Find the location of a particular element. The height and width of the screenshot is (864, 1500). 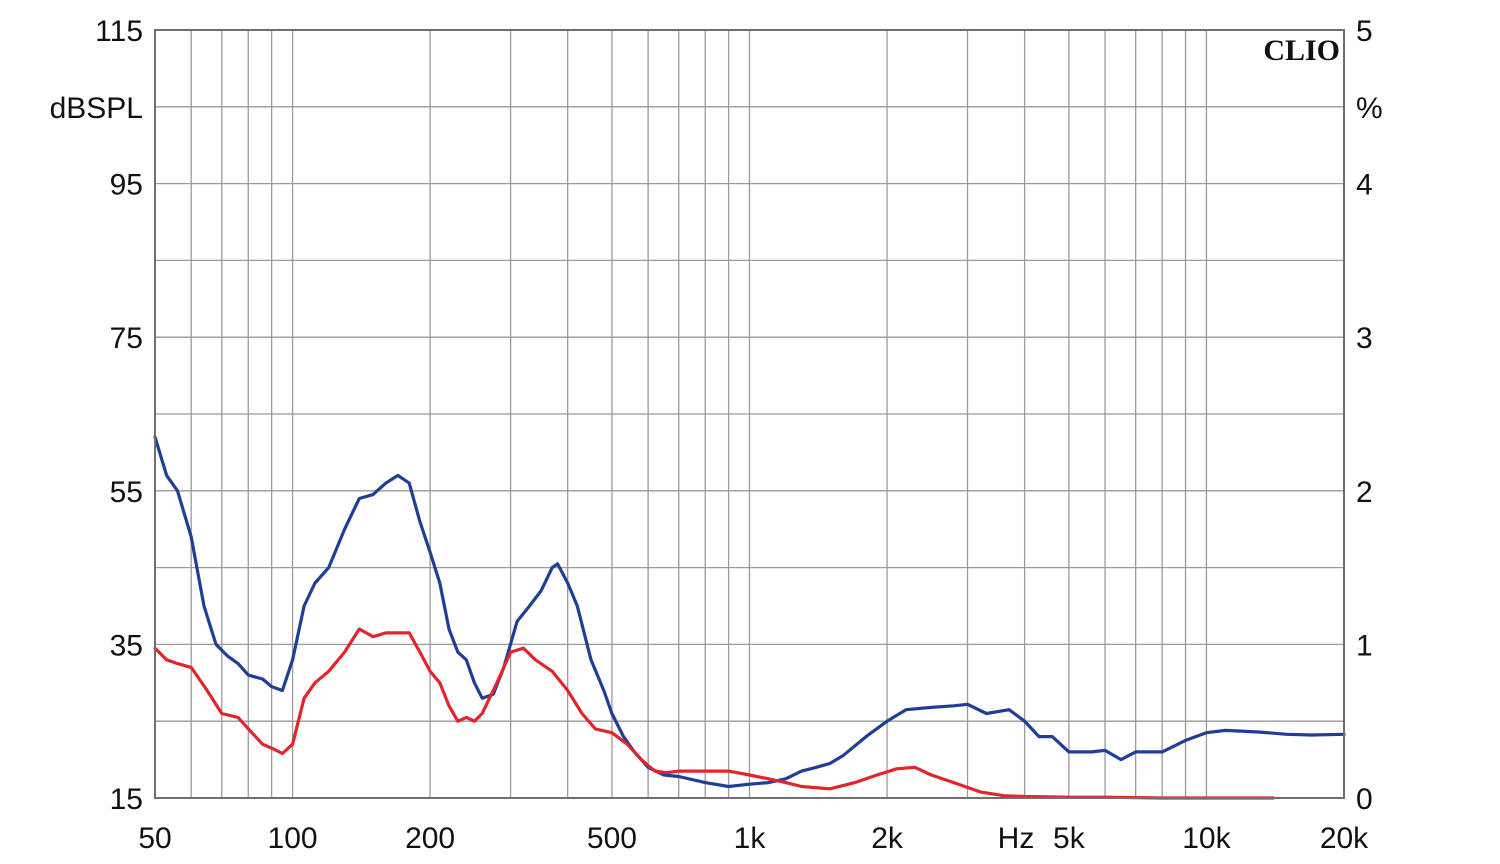

left-y-tick-labels: 115 95 75 55 35 15 is located at coordinates (119, 415).